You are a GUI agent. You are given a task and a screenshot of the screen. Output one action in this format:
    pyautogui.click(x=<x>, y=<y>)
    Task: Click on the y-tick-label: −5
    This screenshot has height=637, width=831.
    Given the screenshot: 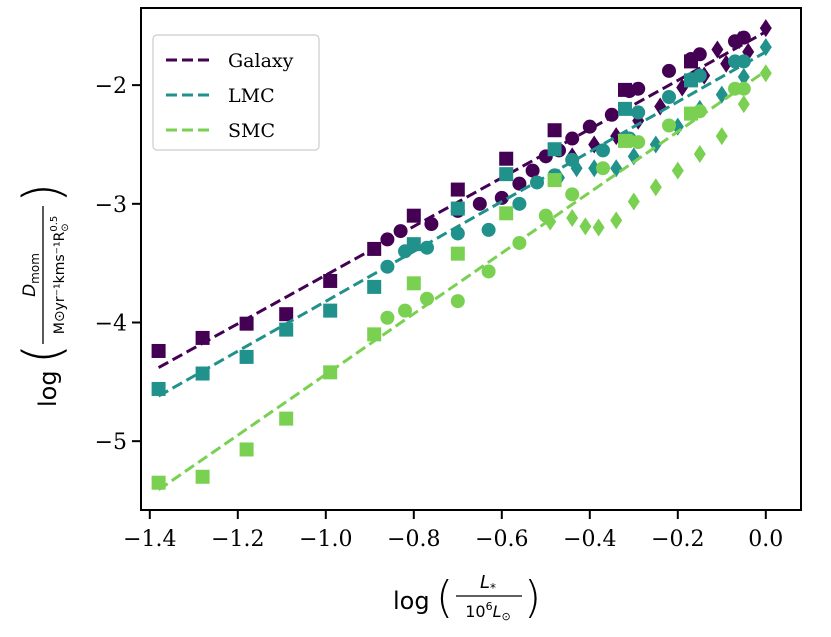 What is the action you would take?
    pyautogui.click(x=111, y=442)
    